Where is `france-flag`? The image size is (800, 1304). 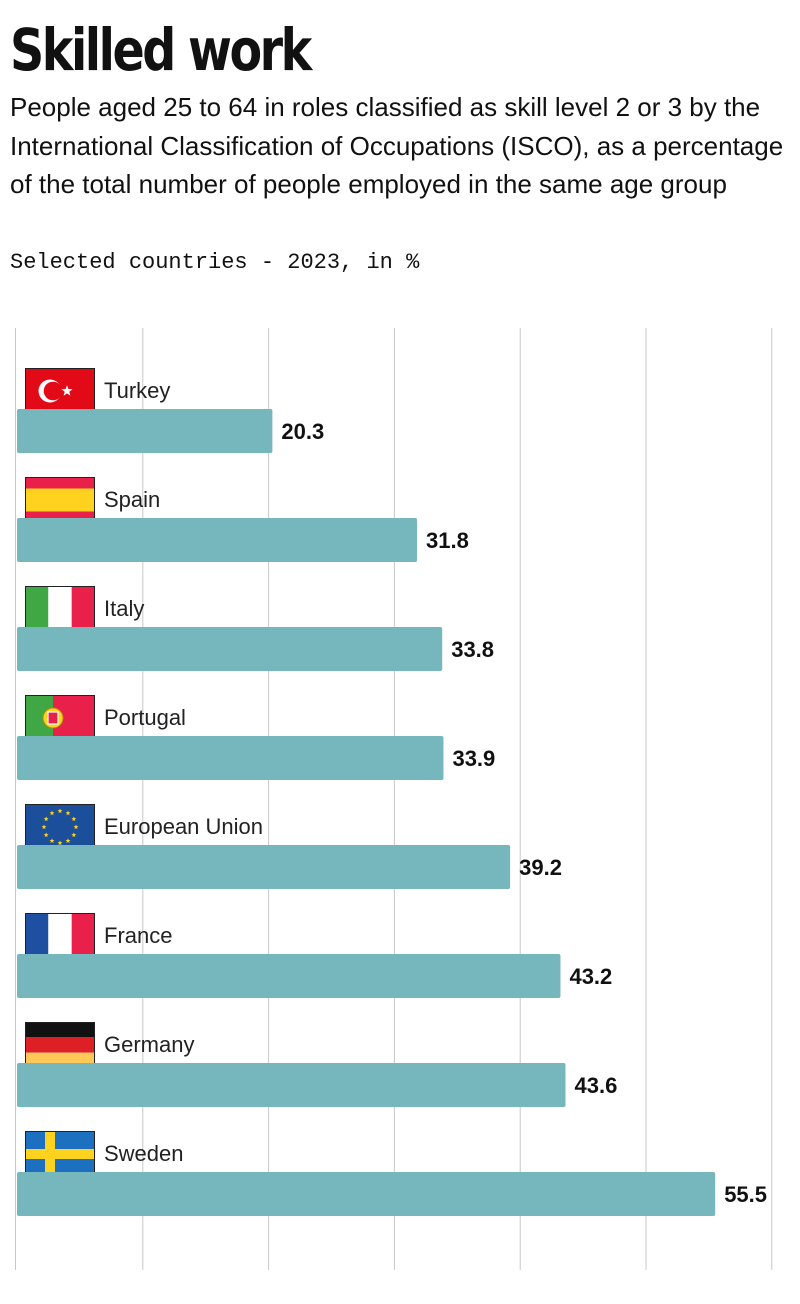
france-flag is located at coordinates (60, 936).